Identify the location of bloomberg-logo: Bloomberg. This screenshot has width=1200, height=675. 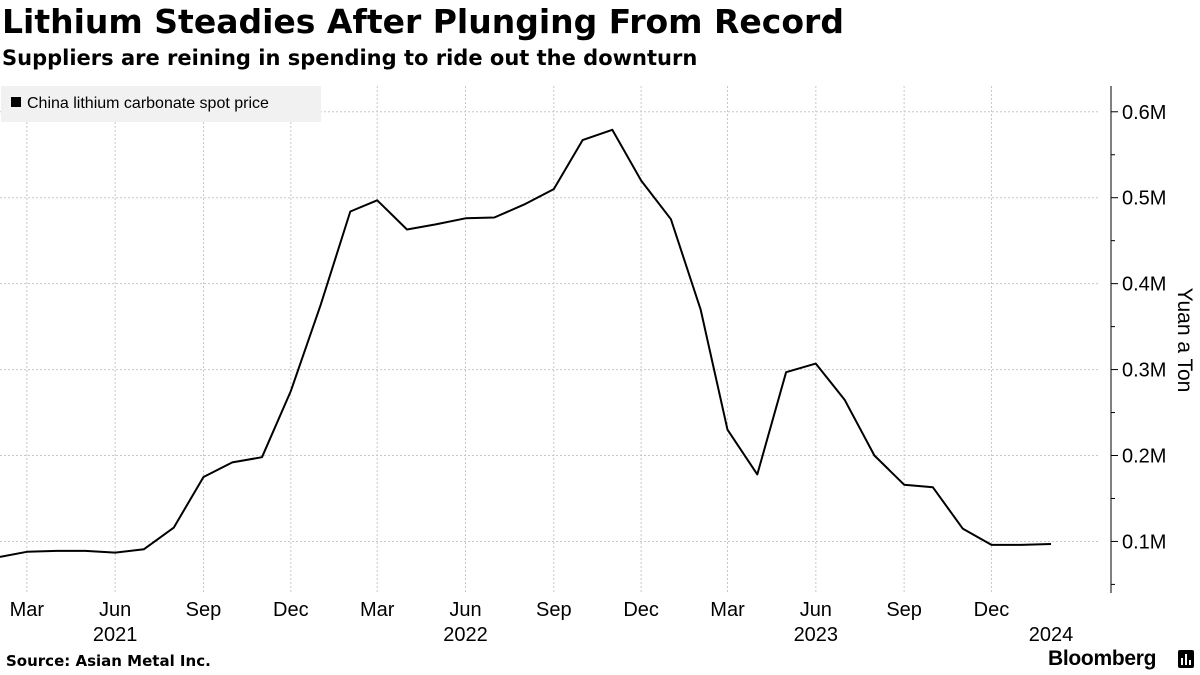
(1102, 658).